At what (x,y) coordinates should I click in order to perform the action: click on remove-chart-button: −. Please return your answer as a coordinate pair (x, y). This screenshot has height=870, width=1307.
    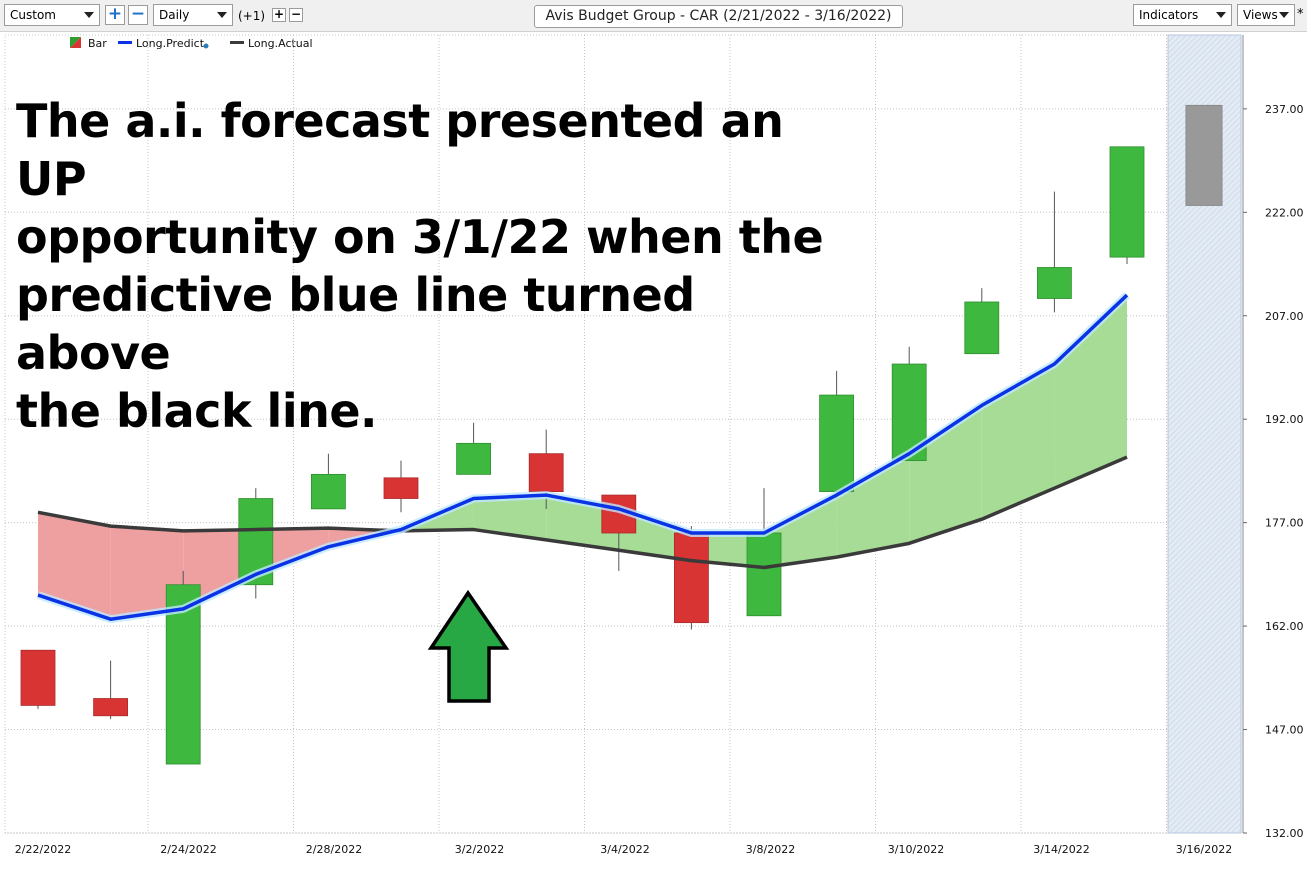
    Looking at the image, I should click on (138, 15).